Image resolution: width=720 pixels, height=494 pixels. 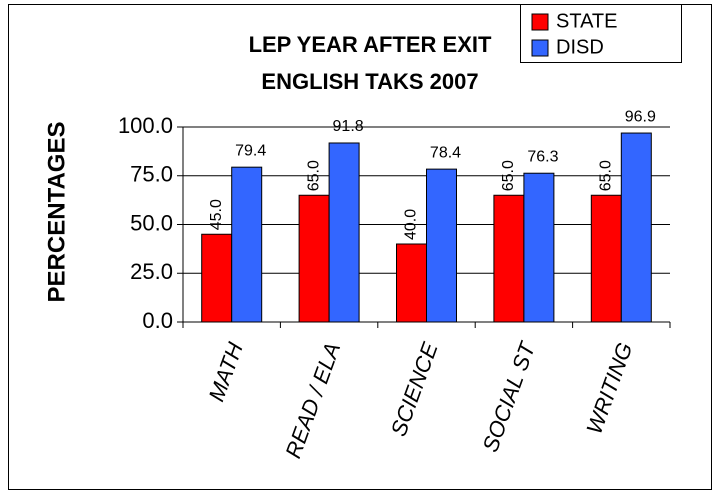 I want to click on chart-subtitle: ENGLISH TAKS 2007, so click(x=369, y=81).